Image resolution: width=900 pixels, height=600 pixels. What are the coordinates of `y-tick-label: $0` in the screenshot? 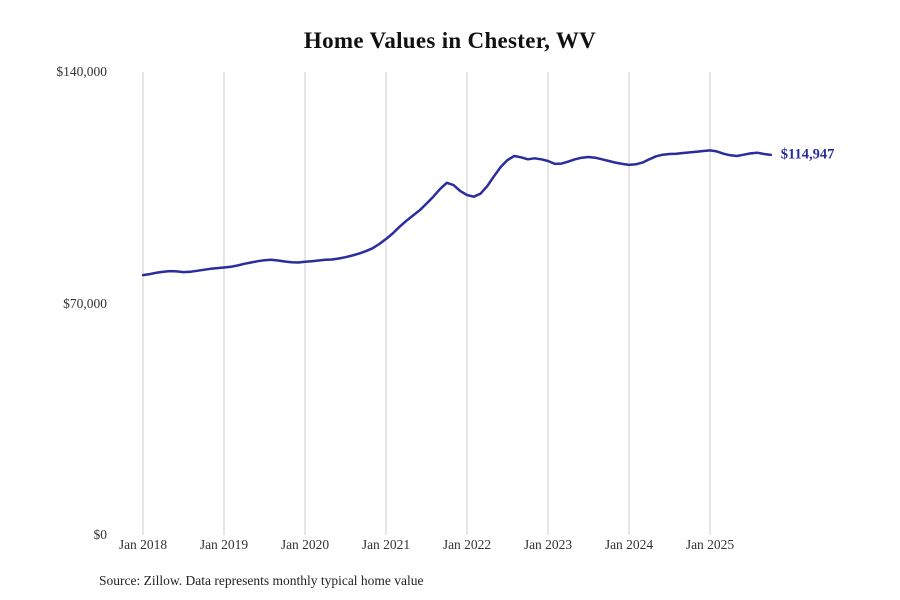 It's located at (100, 534).